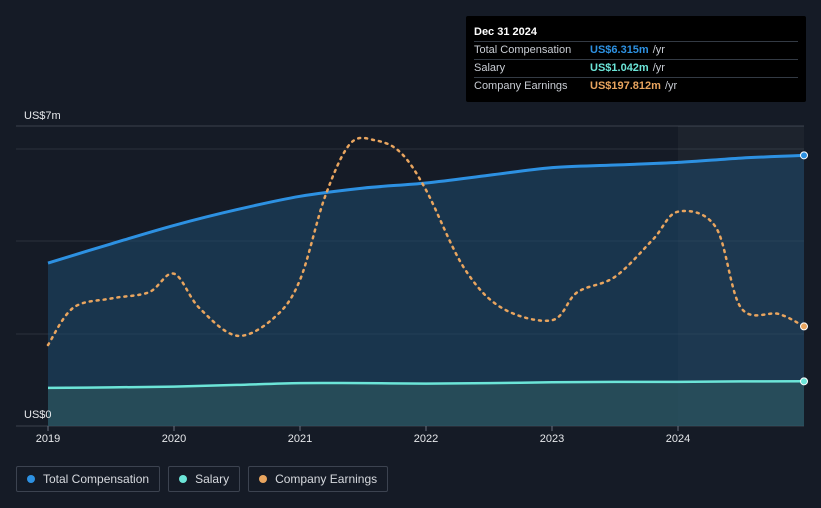 The image size is (821, 508). Describe the element at coordinates (521, 86) in the screenshot. I see `tooltip-label: Company Earnings` at that location.